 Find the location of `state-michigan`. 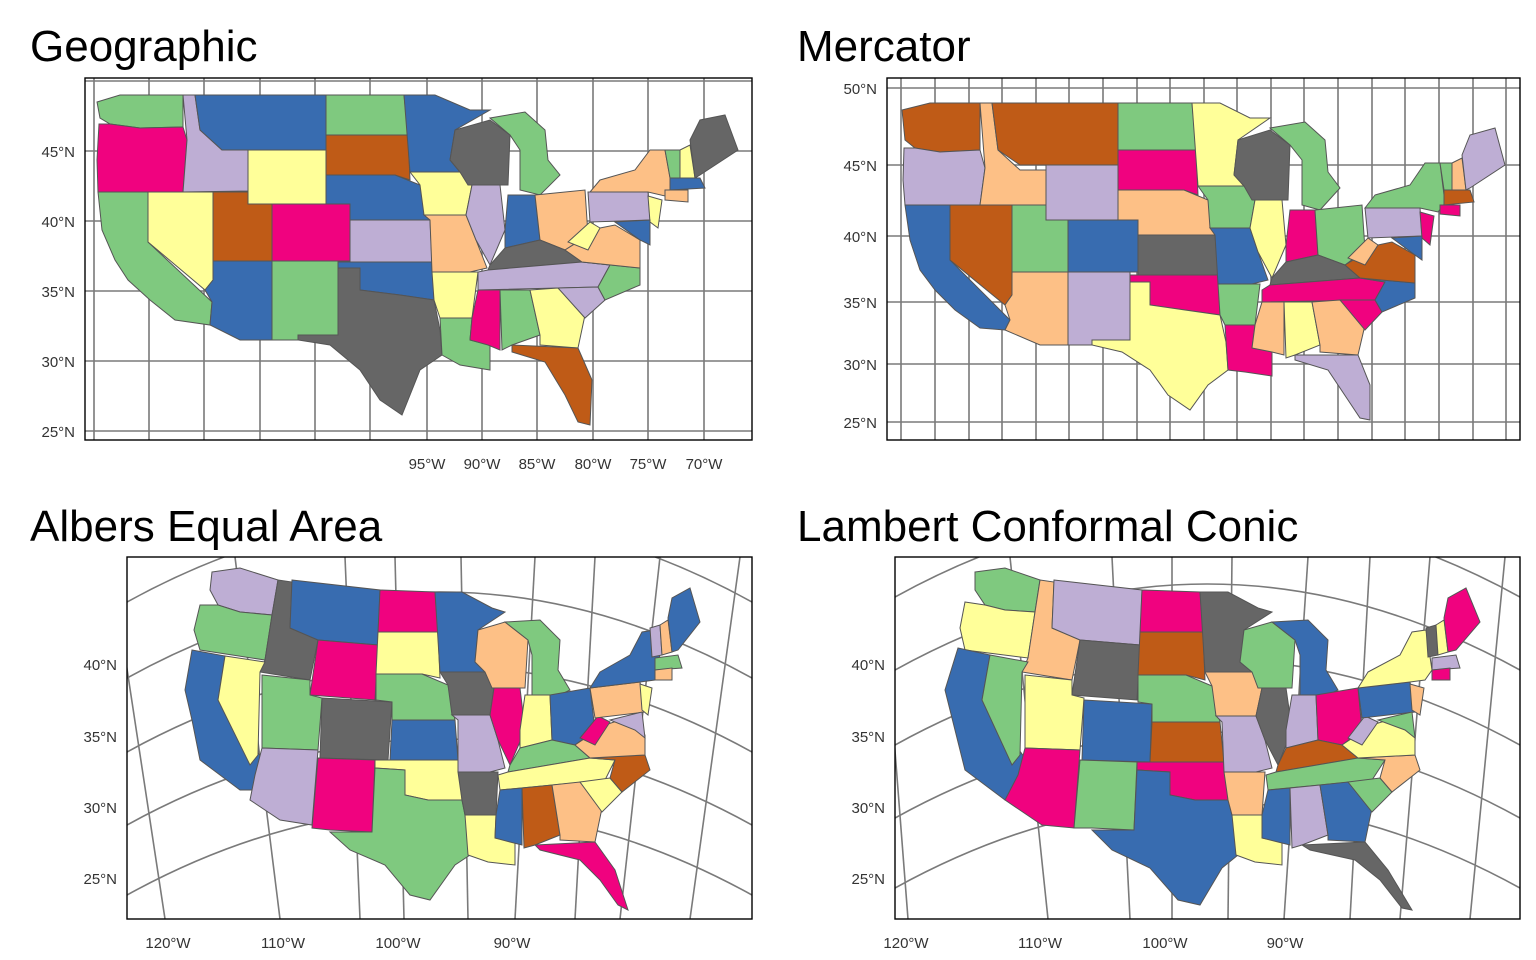

state-michigan is located at coordinates (1304, 166).